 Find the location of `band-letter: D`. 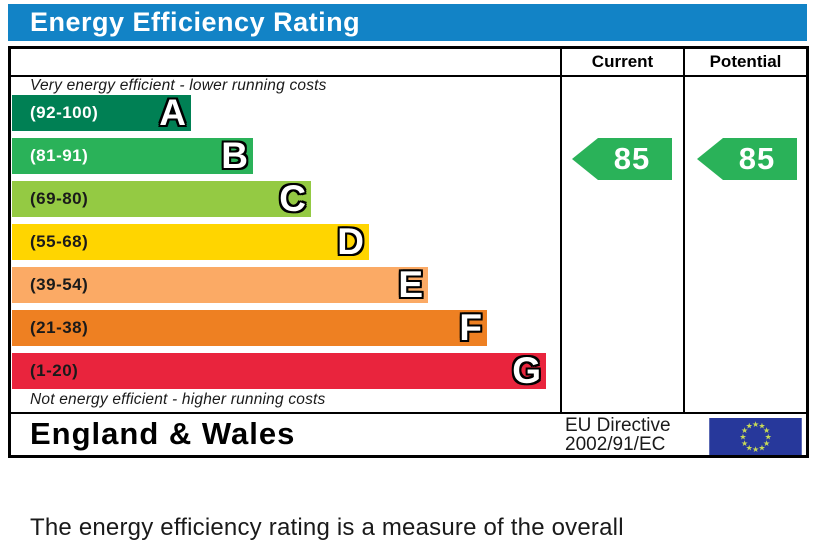

band-letter: D is located at coordinates (350, 241).